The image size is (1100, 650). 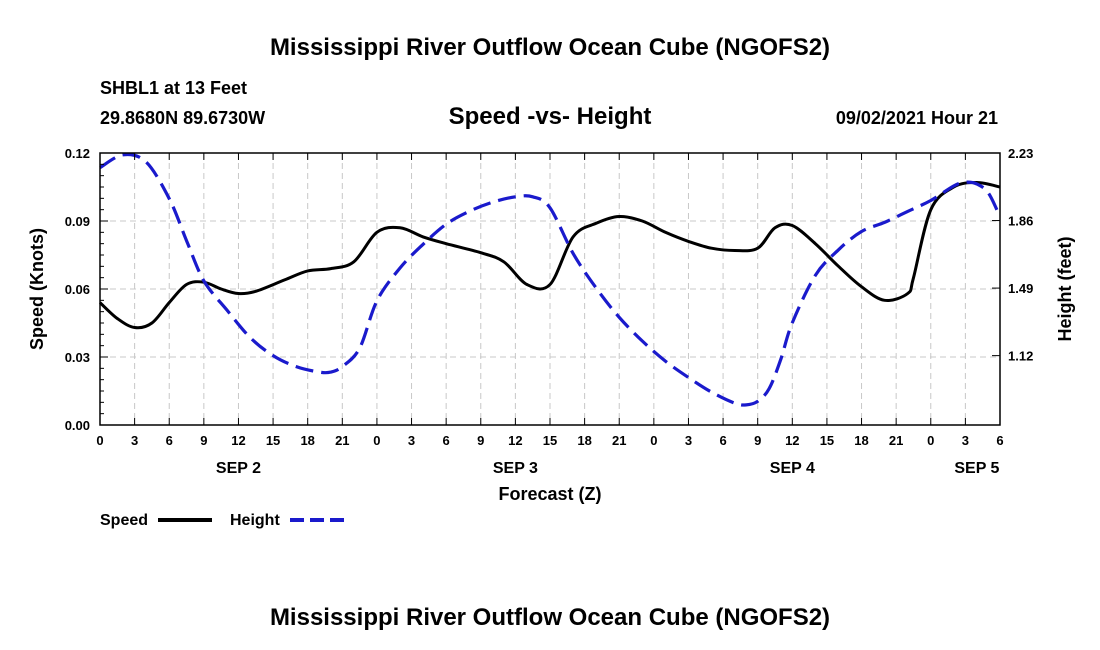 I want to click on y-left-tick-label: 0.09, so click(x=77, y=221).